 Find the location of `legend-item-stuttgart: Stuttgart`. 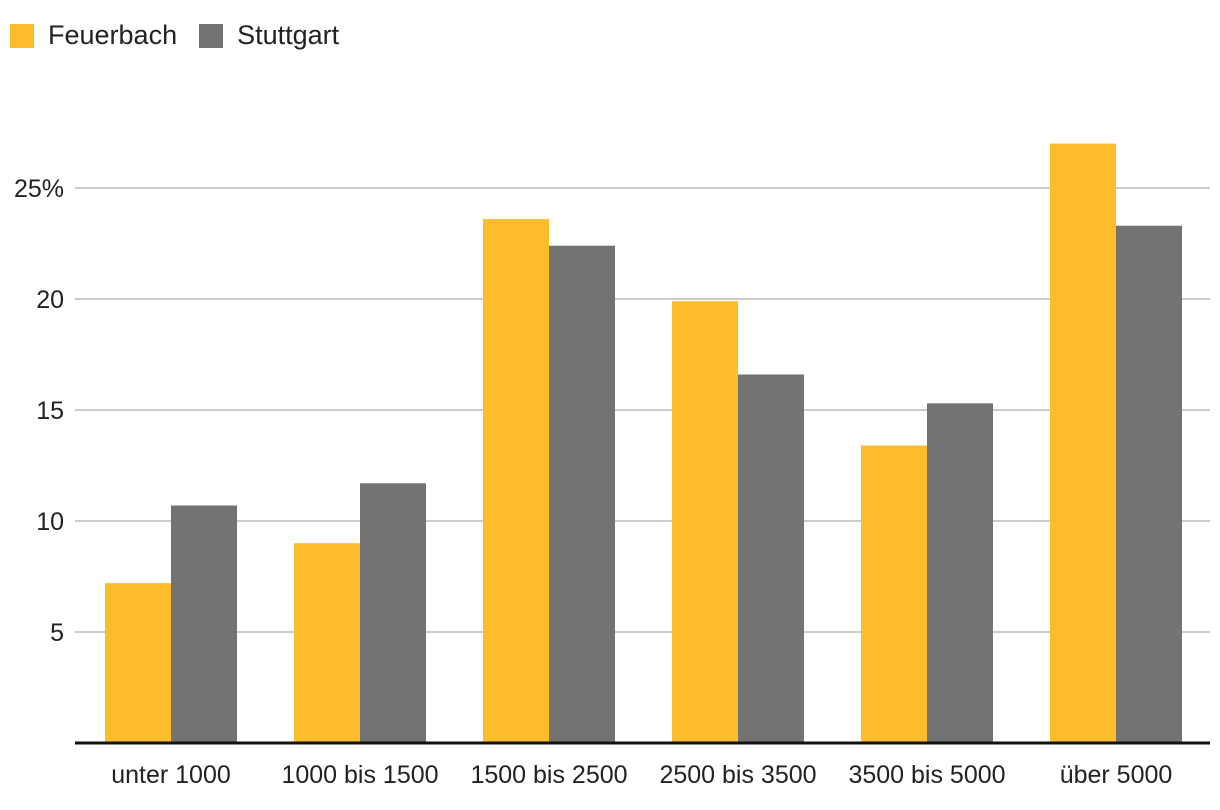

legend-item-stuttgart: Stuttgart is located at coordinates (269, 35).